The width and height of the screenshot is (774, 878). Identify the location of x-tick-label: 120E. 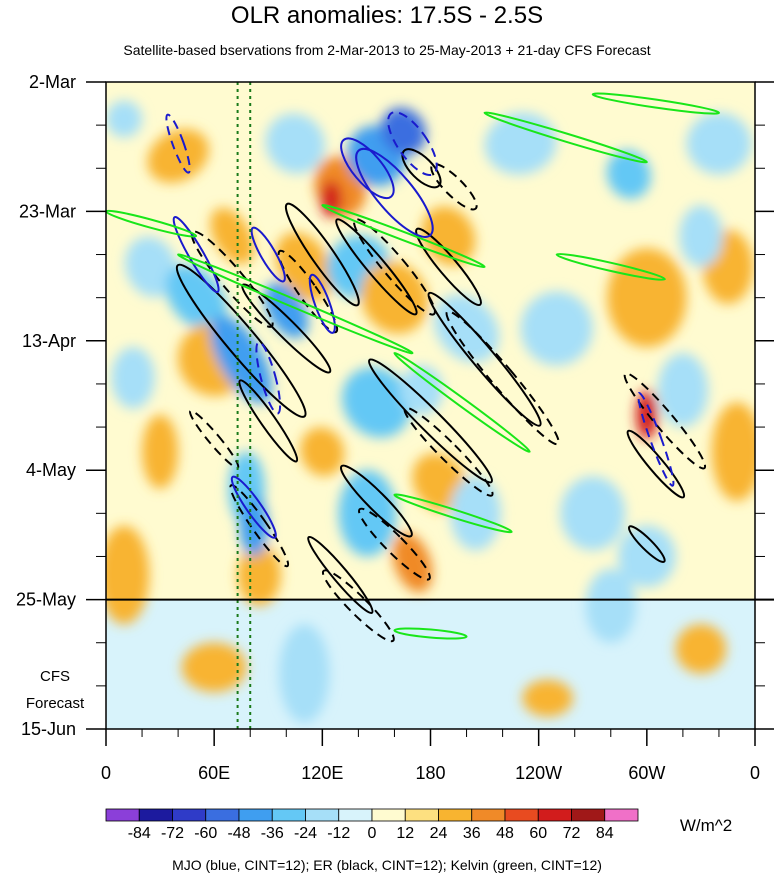
(322, 773).